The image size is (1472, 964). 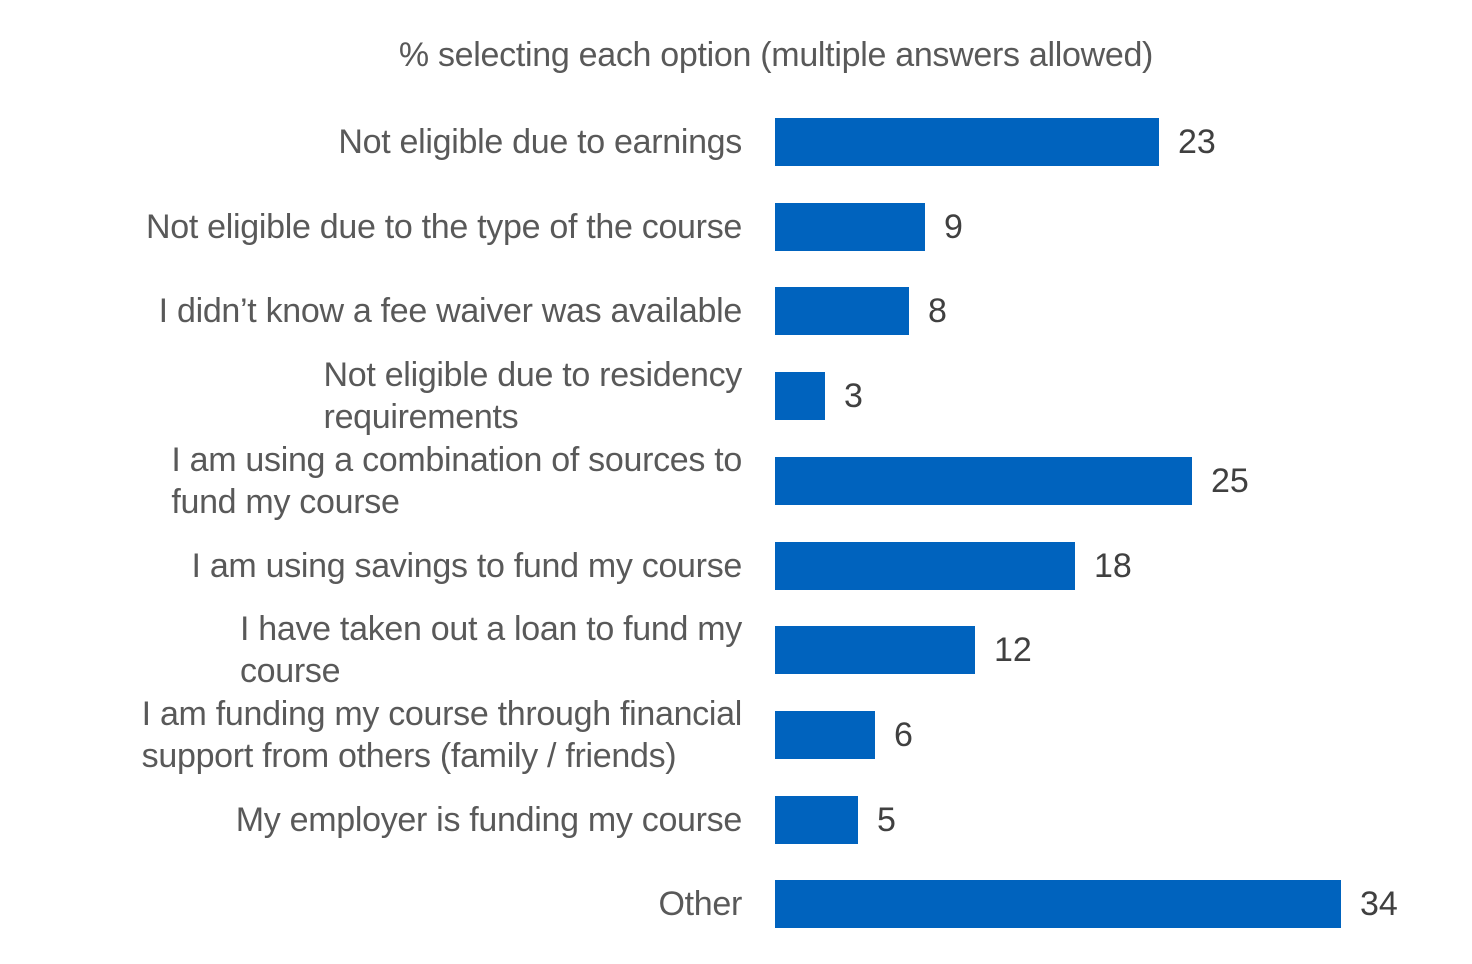 What do you see at coordinates (937, 311) in the screenshot?
I see `value-label: 8` at bounding box center [937, 311].